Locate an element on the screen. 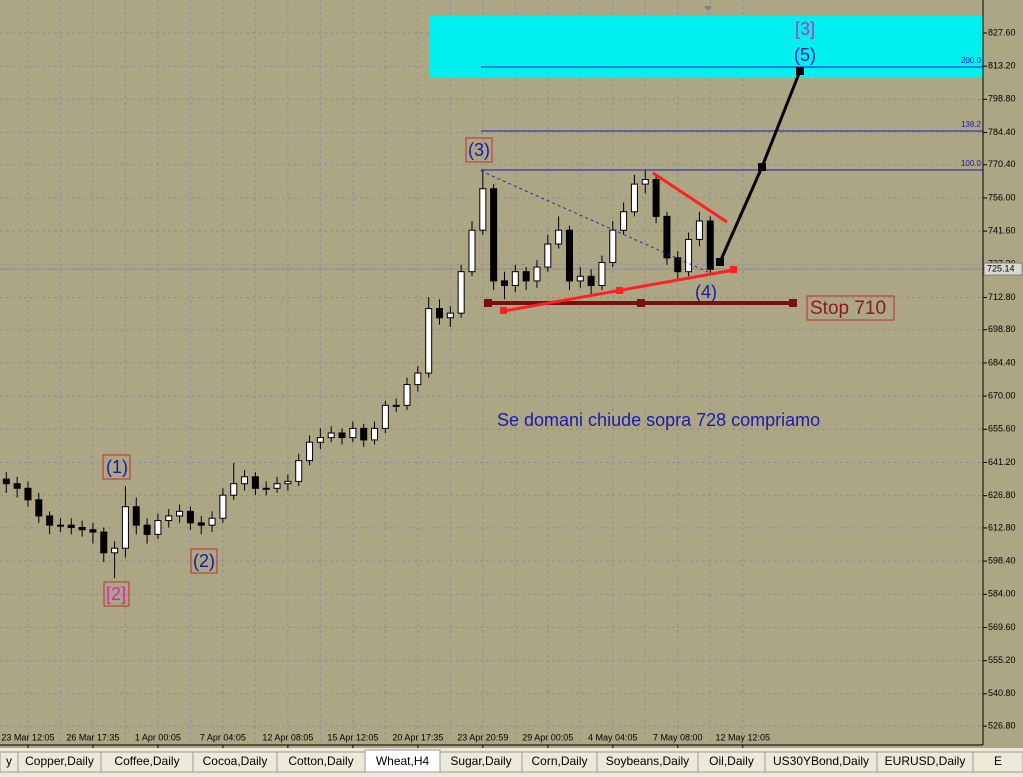 Image resolution: width=1023 pixels, height=777 pixels. y-tick-label: 569.60 is located at coordinates (1002, 627).